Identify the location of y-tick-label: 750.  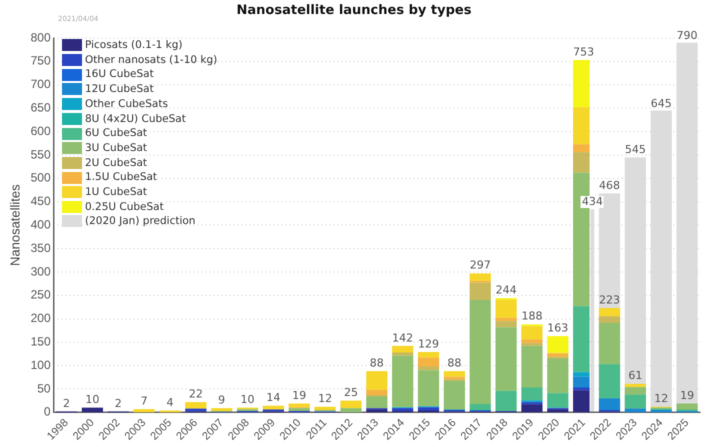
(40, 61).